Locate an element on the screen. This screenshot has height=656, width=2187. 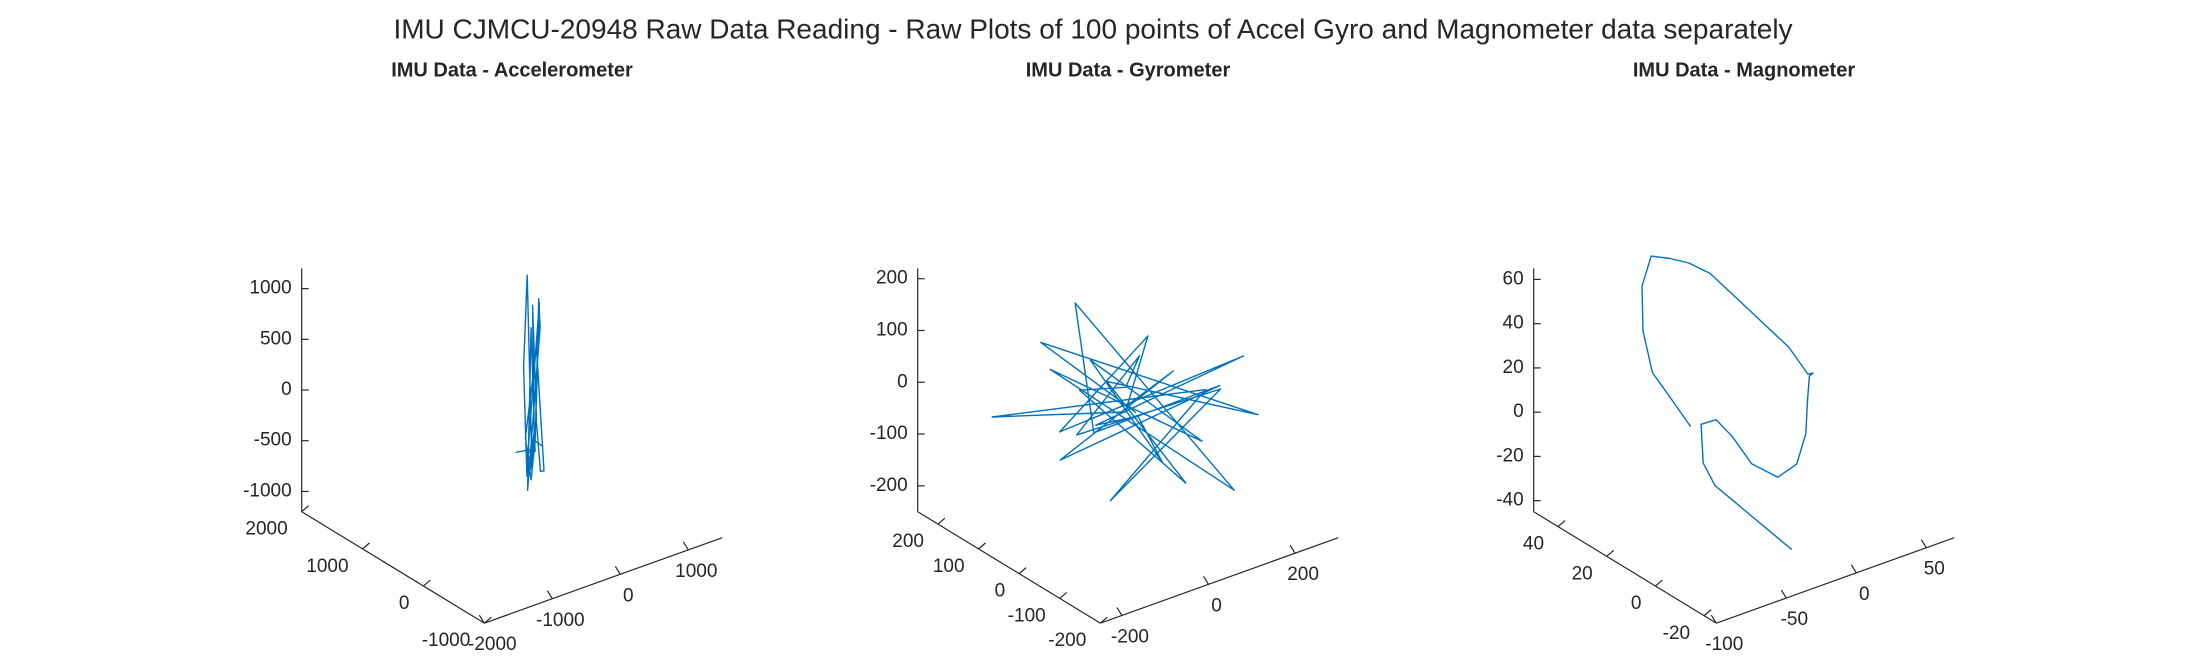
z-tick-label: -200 is located at coordinates (889, 485).